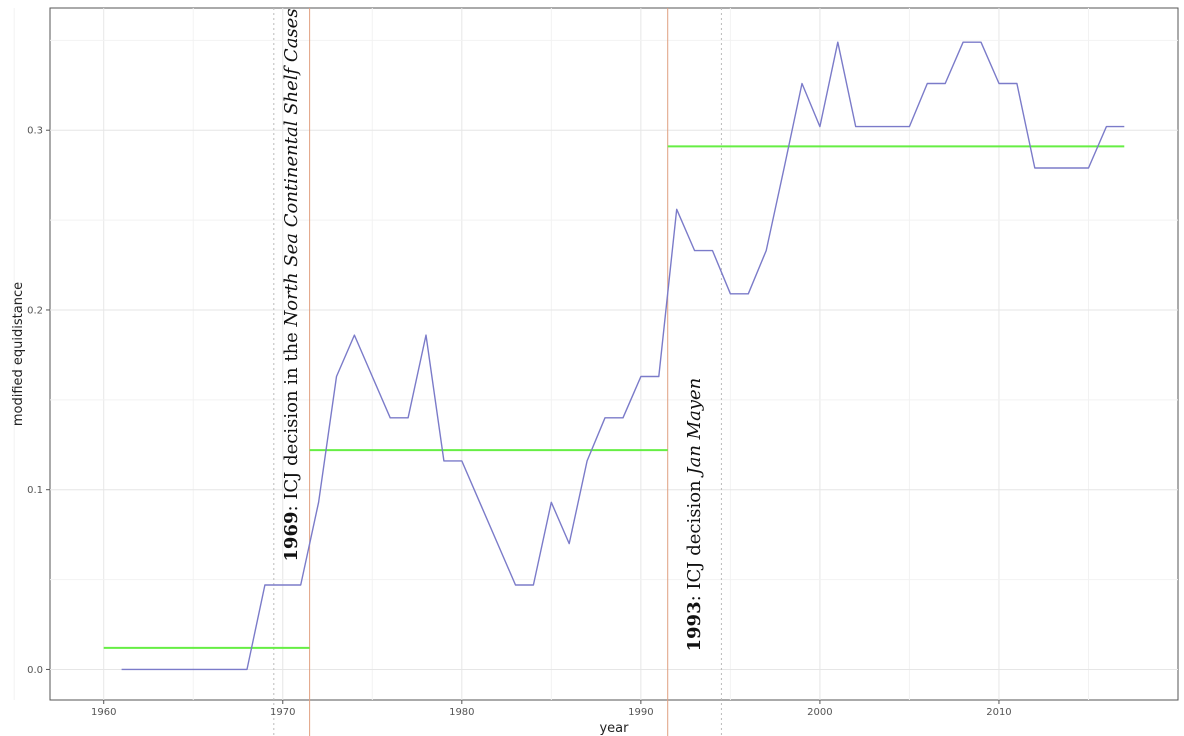 The width and height of the screenshot is (1184, 736). I want to click on y-tick-label-3: 0.3, so click(35, 131).